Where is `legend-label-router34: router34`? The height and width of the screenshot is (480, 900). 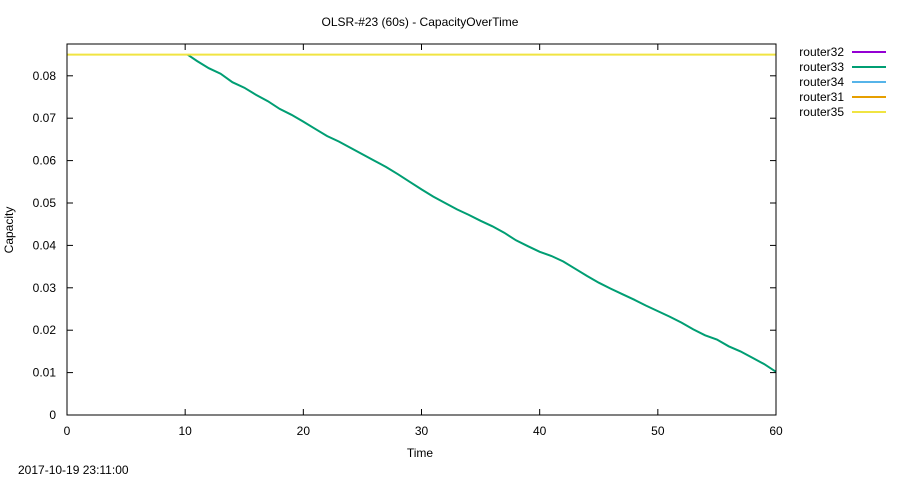 legend-label-router34: router34 is located at coordinates (821, 82).